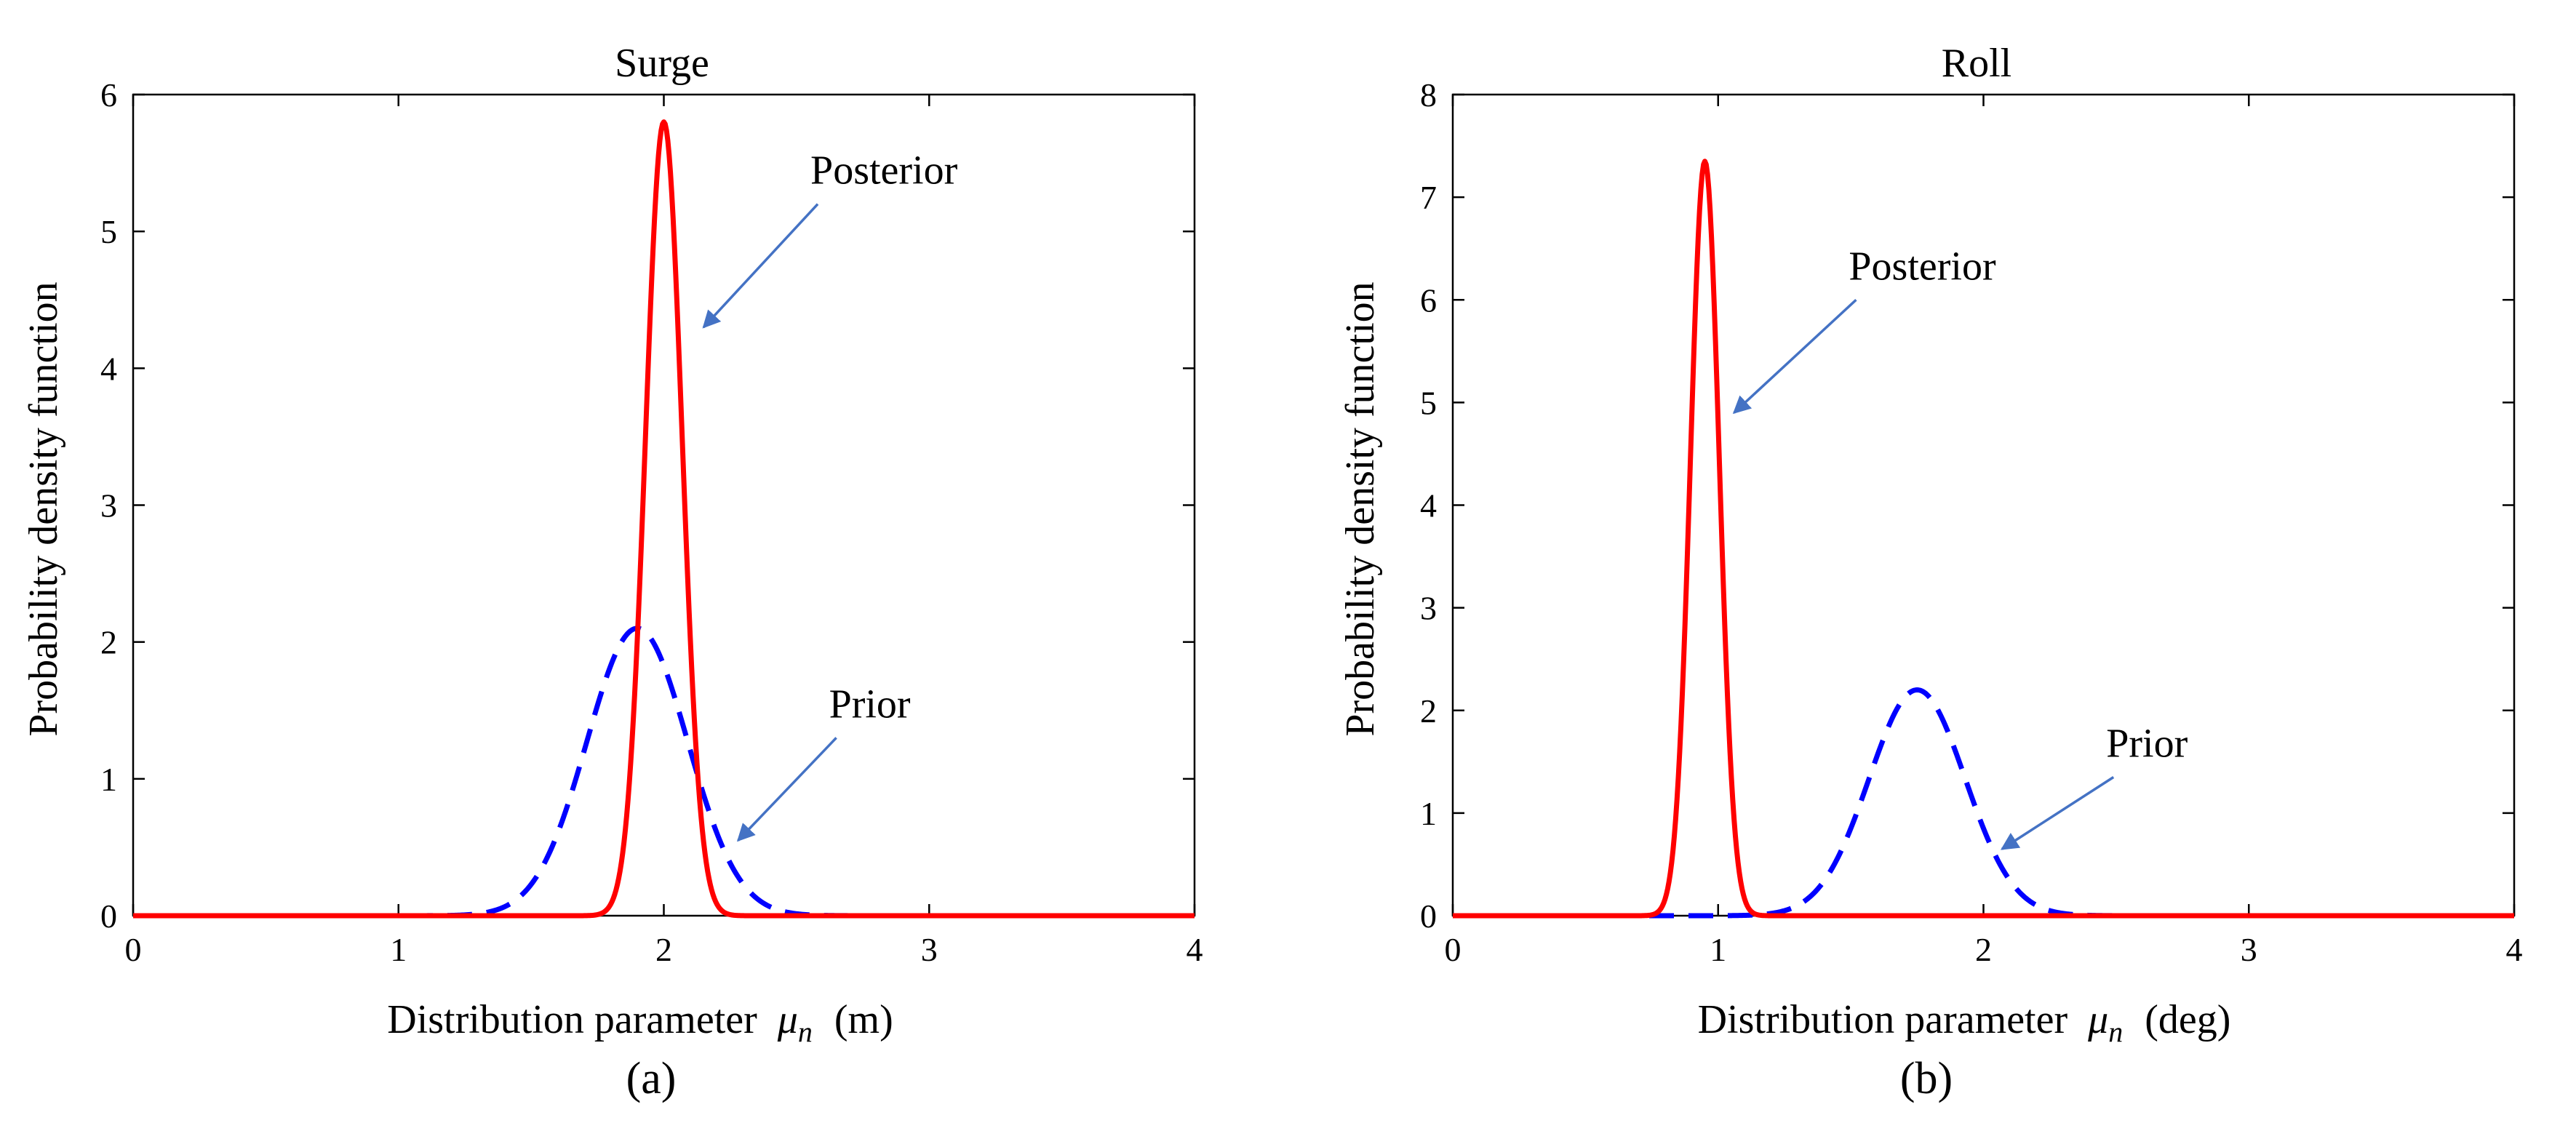  What do you see at coordinates (863, 1019) in the screenshot?
I see `x-axis-label-unit: (m)` at bounding box center [863, 1019].